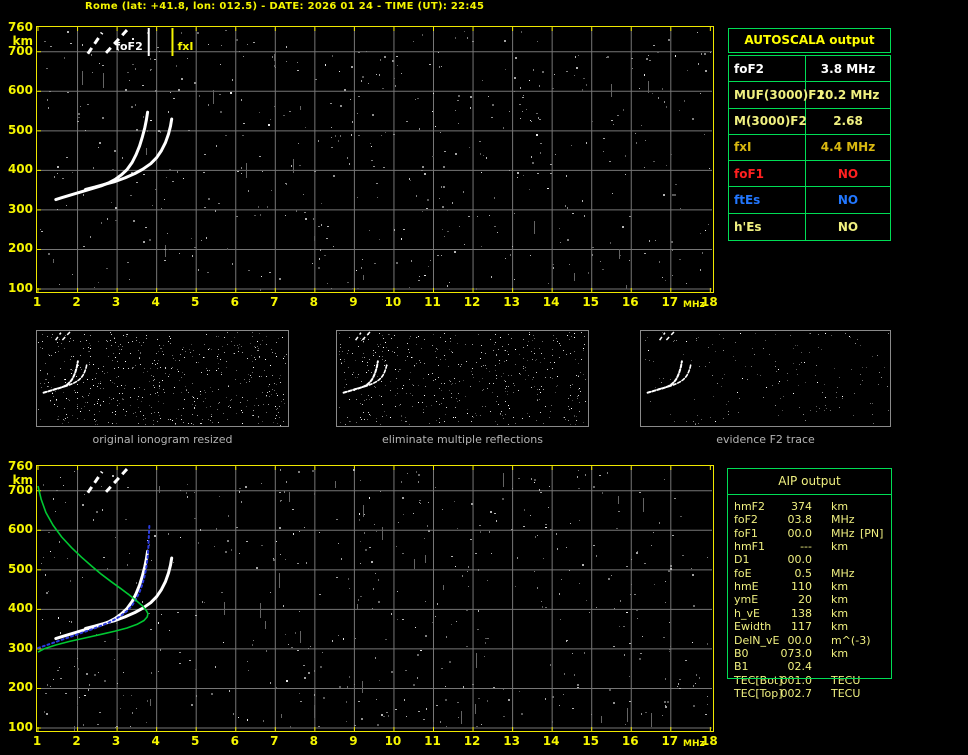 The width and height of the screenshot is (968, 755). Describe the element at coordinates (742, 560) in the screenshot. I see `param-label: D1` at that location.